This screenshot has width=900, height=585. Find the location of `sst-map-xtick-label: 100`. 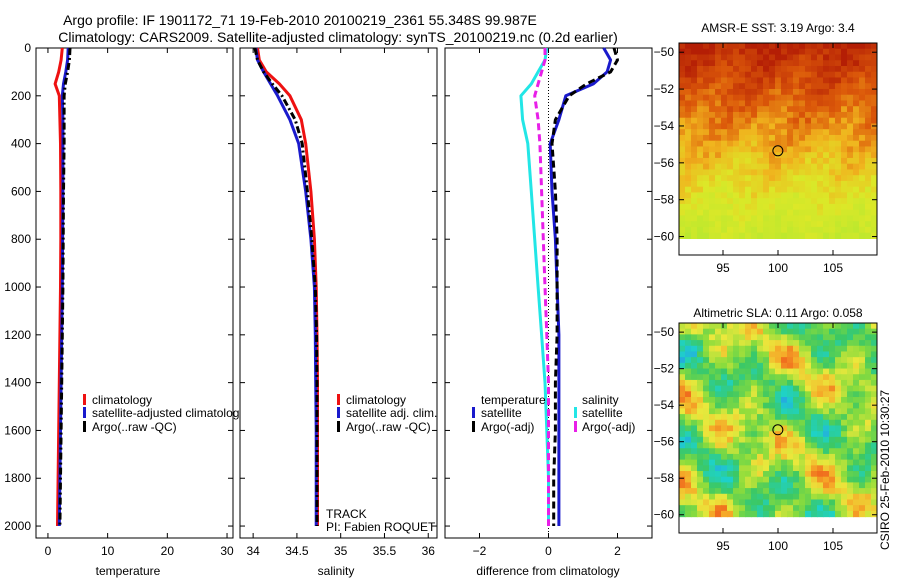

sst-map-xtick-label: 100 is located at coordinates (778, 268).